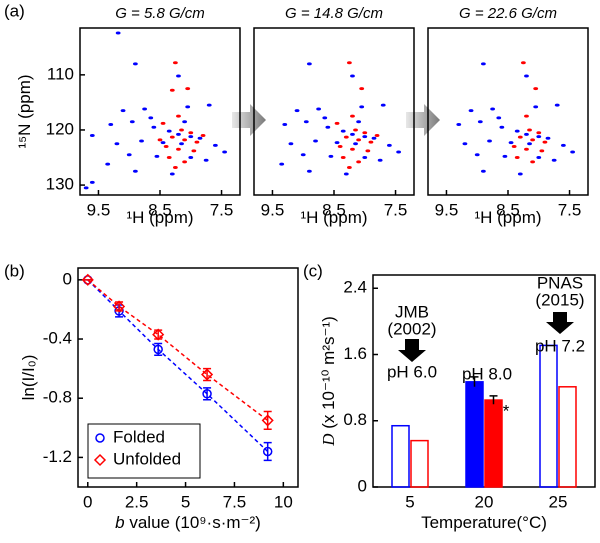  What do you see at coordinates (57, 397) in the screenshot?
I see `y-tick-label: -0.8` at bounding box center [57, 397].